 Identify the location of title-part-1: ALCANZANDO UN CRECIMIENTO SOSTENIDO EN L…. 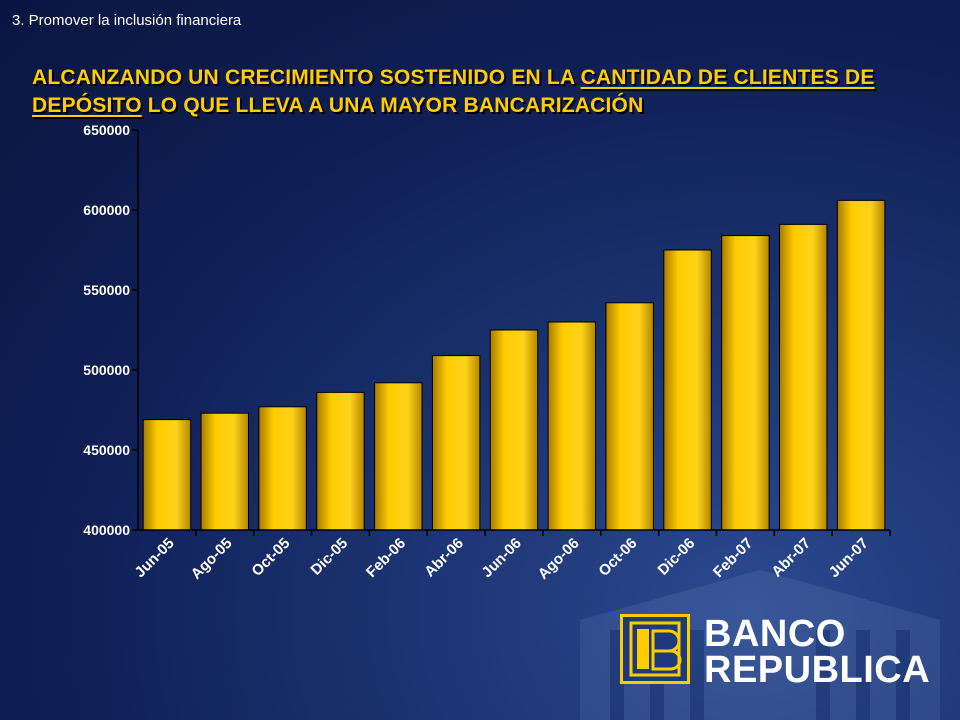
(306, 77).